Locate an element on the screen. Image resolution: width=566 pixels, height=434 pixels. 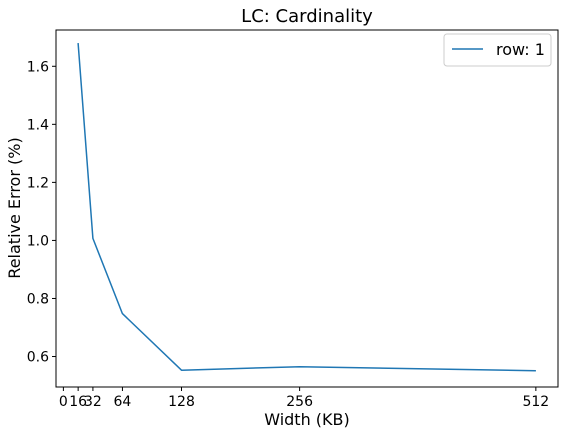
x-axis-label: Width (KB) is located at coordinates (307, 419).